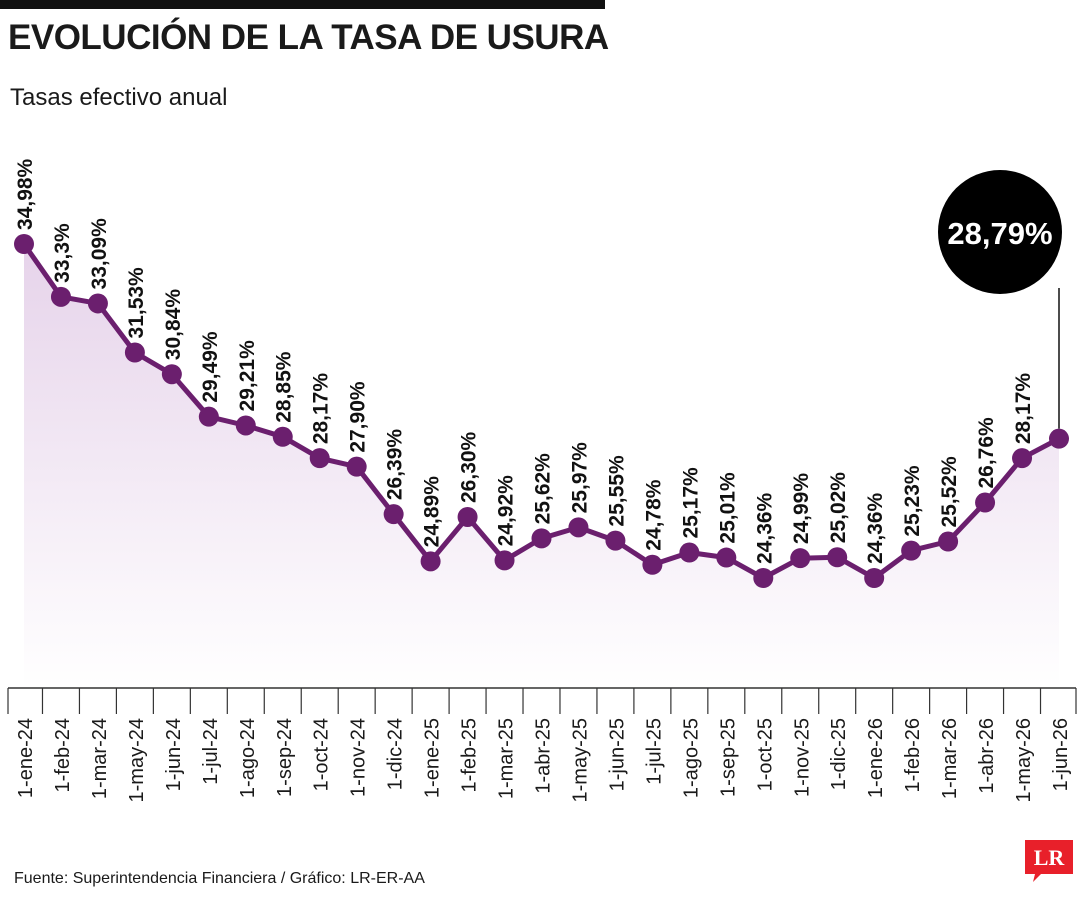  What do you see at coordinates (543, 489) in the screenshot?
I see `data-label: 25,62%` at bounding box center [543, 489].